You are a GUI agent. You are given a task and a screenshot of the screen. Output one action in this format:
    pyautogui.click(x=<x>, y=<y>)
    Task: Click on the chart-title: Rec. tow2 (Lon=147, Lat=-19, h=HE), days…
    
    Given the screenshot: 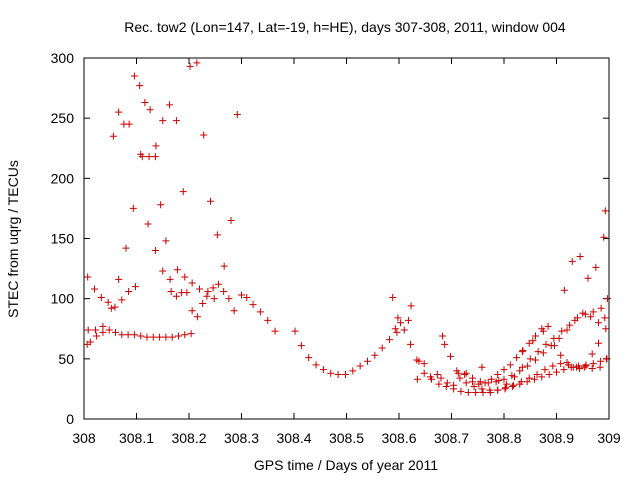 What is the action you would take?
    pyautogui.click(x=345, y=27)
    